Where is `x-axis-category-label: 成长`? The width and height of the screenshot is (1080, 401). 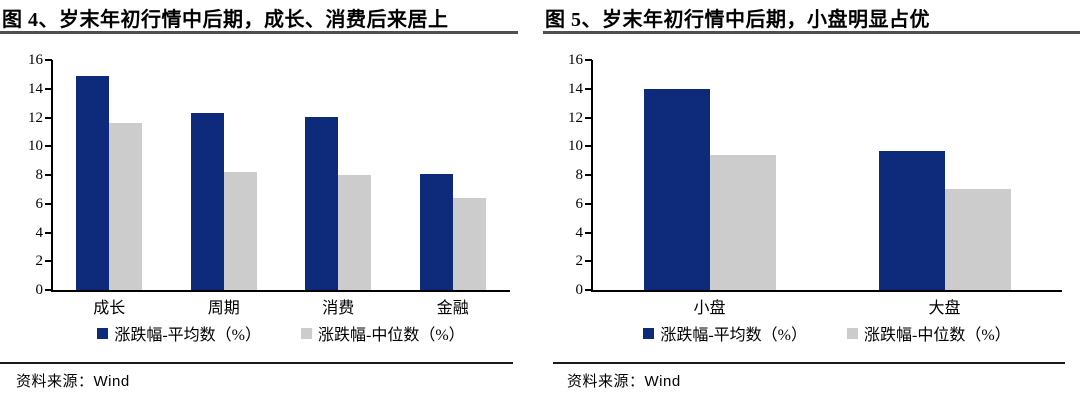
x-axis-category-label: 成长 is located at coordinates (109, 308).